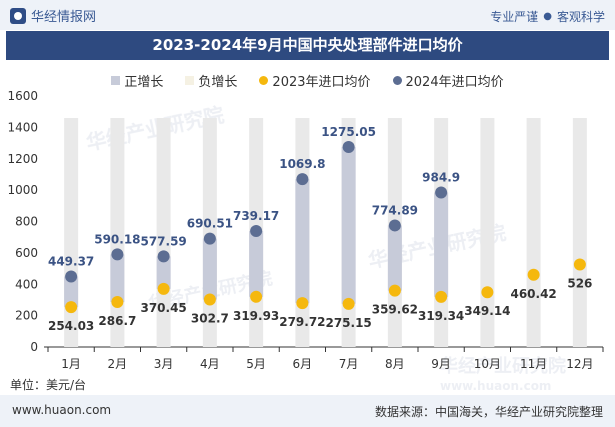  What do you see at coordinates (302, 164) in the screenshot?
I see `label-2024: 1069.8` at bounding box center [302, 164].